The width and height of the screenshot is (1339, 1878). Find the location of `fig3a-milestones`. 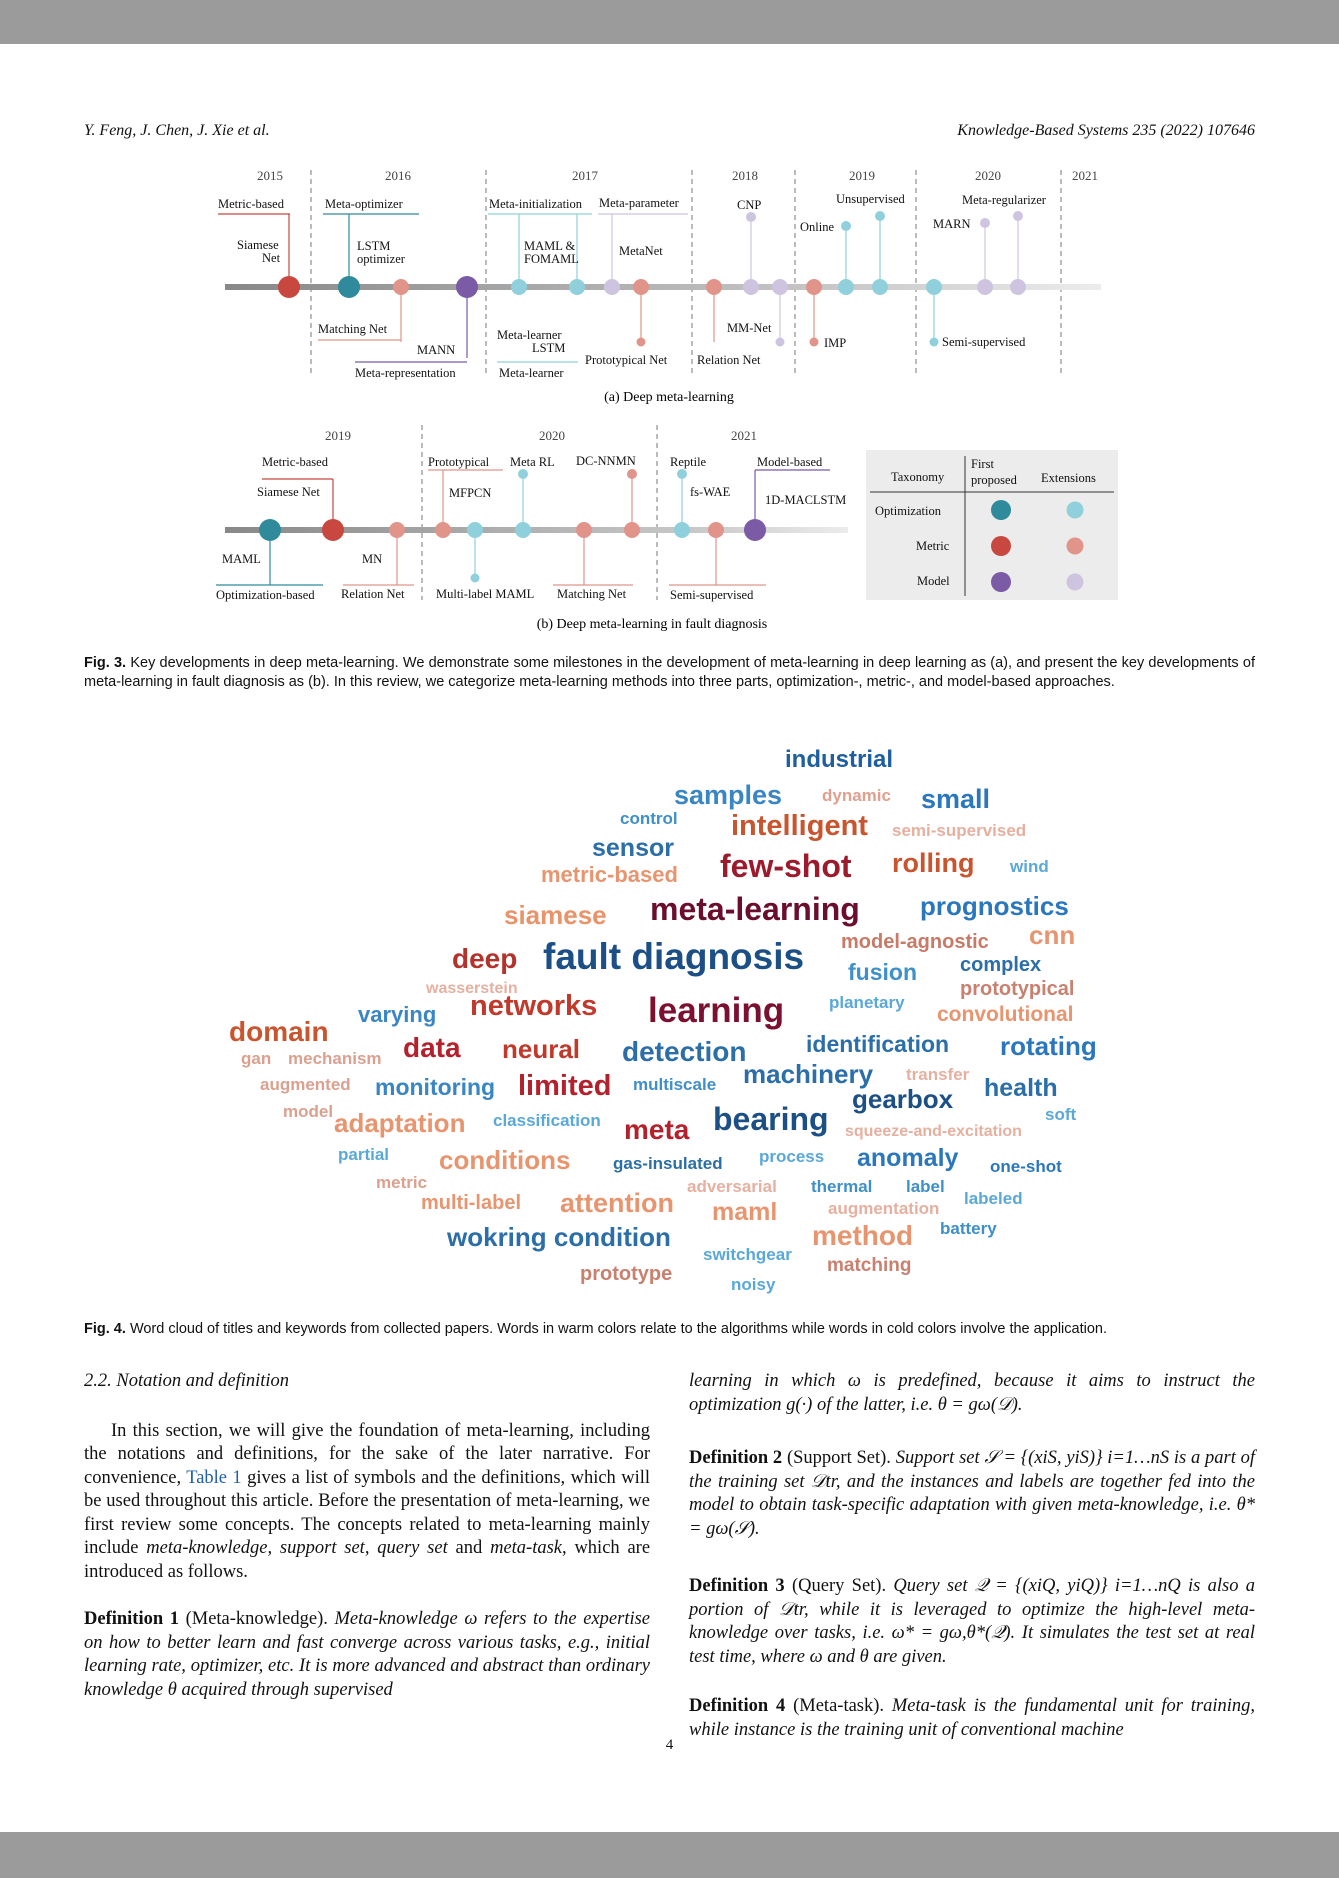

fig3a-milestones is located at coordinates (652, 287).